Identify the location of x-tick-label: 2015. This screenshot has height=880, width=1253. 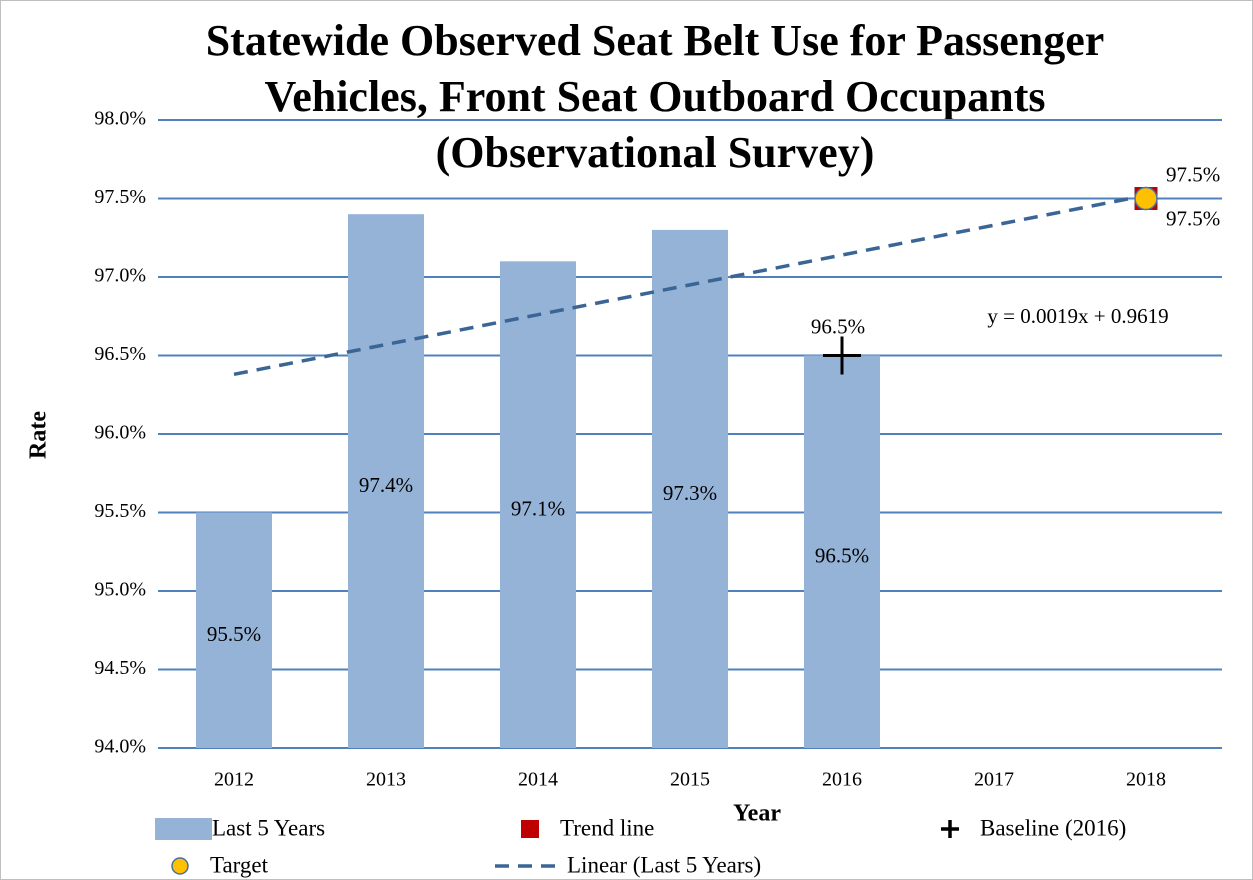
(690, 780).